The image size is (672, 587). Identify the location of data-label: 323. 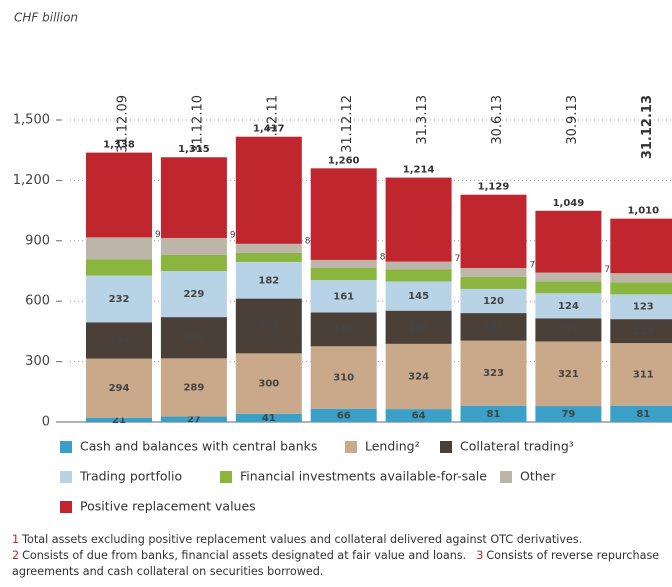
(493, 373).